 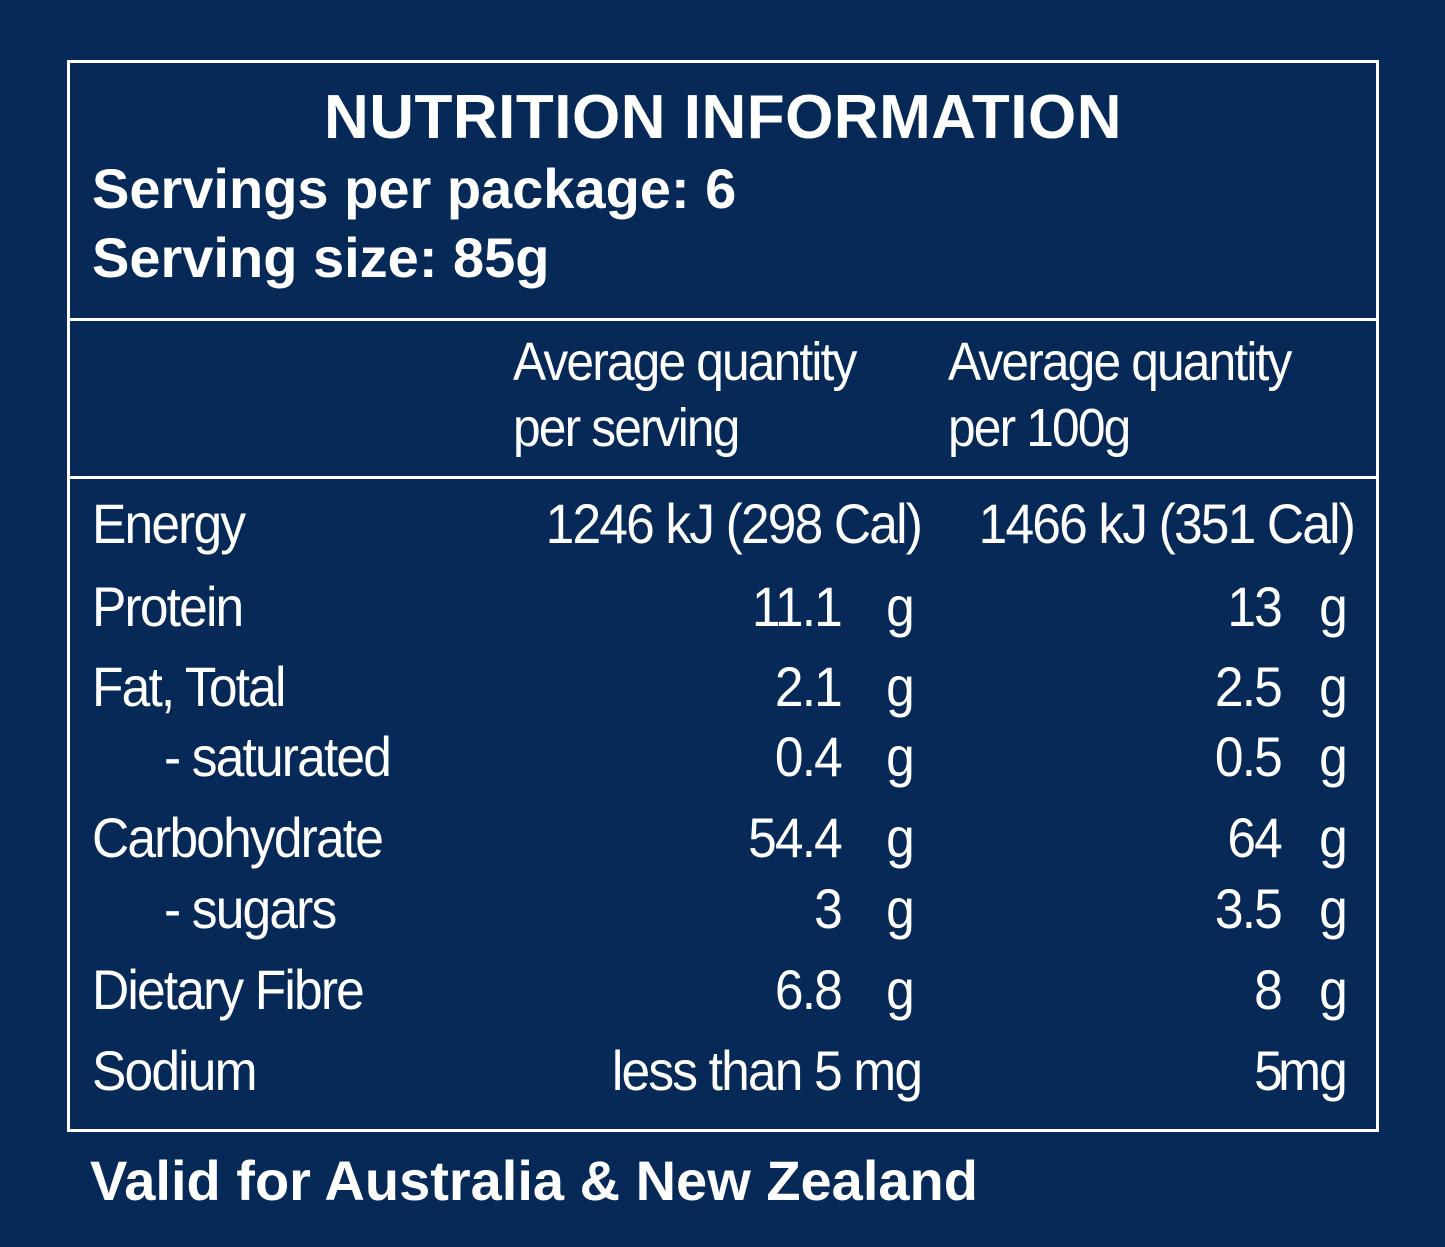 I want to click on energy-per-serving: 1246 kJ (298 Cal), so click(x=734, y=523).